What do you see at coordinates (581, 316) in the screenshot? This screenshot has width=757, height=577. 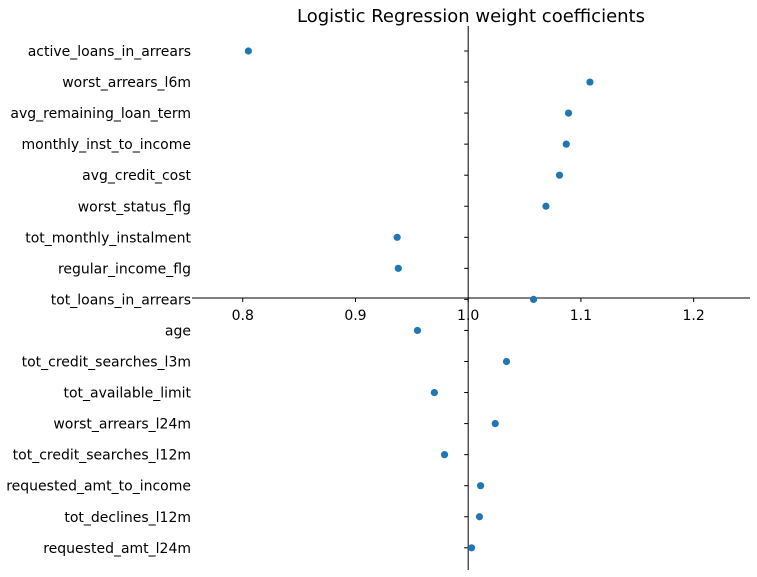 I see `x-tick-label: 1.1` at bounding box center [581, 316].